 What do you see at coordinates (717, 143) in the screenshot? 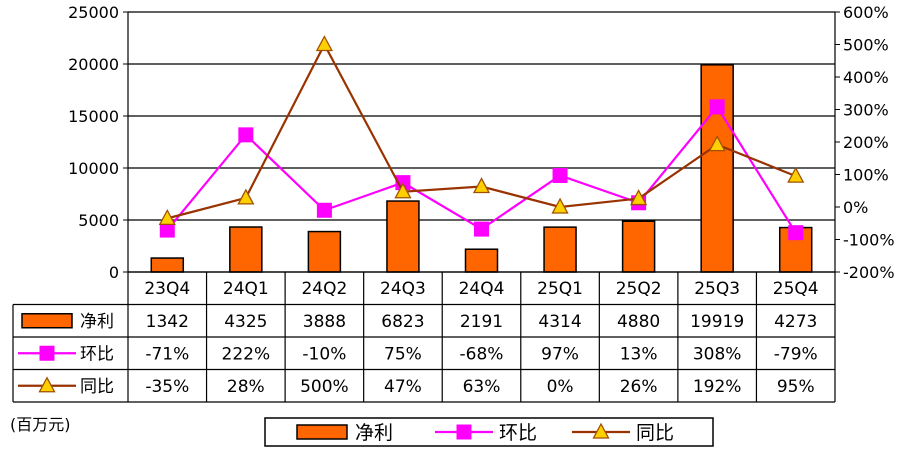
I see `point-同比-25Q3` at bounding box center [717, 143].